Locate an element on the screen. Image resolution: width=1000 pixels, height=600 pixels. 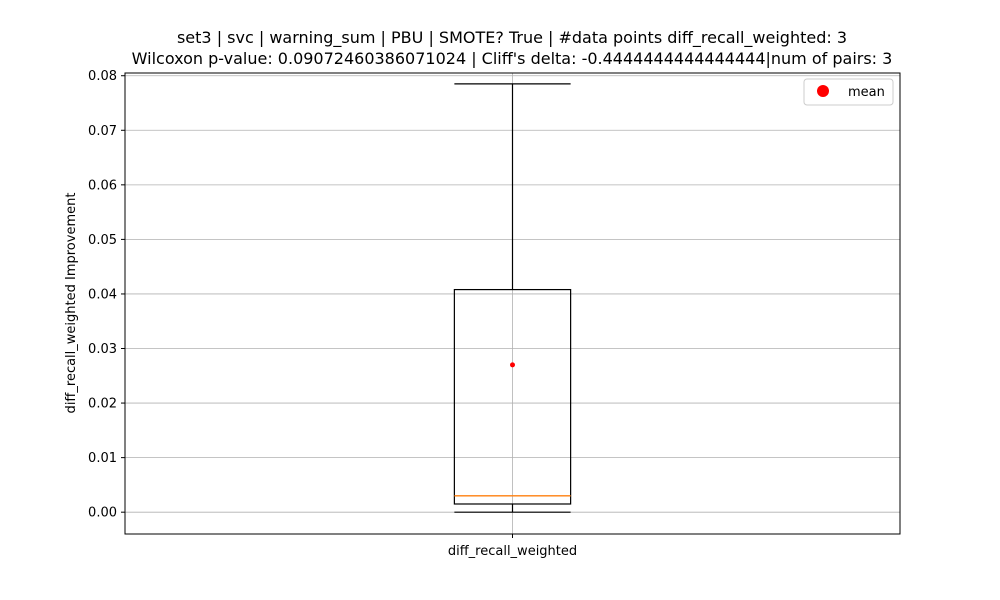
y-tick-label: 0.01 is located at coordinates (102, 458).